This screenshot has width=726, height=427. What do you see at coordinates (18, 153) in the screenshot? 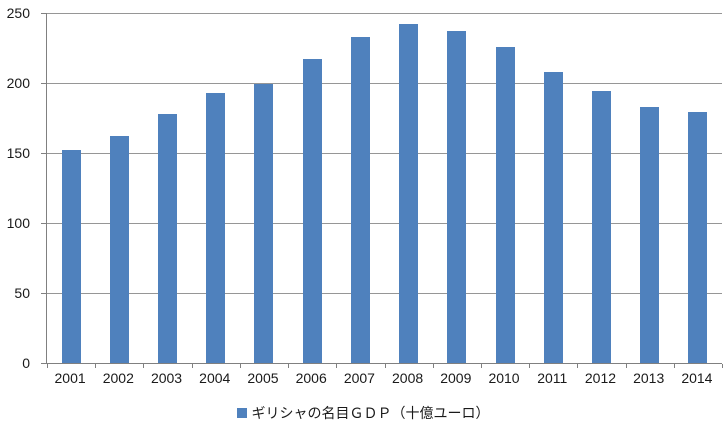
I see `y-axis-label-150: 150` at bounding box center [18, 153].